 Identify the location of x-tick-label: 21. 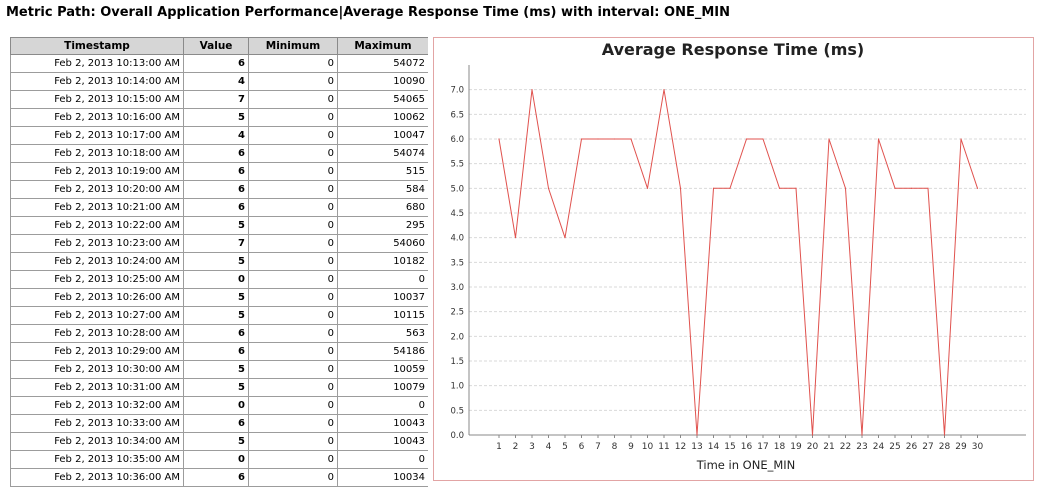
(828, 447).